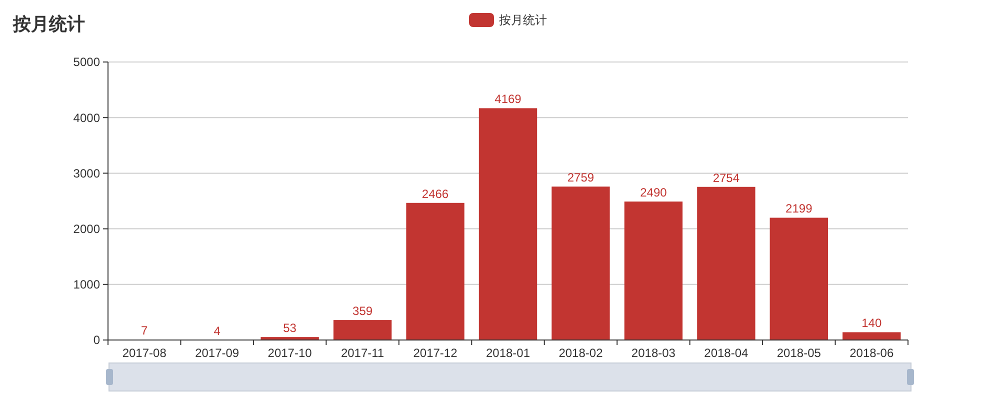 This screenshot has height=400, width=1000. I want to click on x-tick-label: 2017-10, so click(290, 353).